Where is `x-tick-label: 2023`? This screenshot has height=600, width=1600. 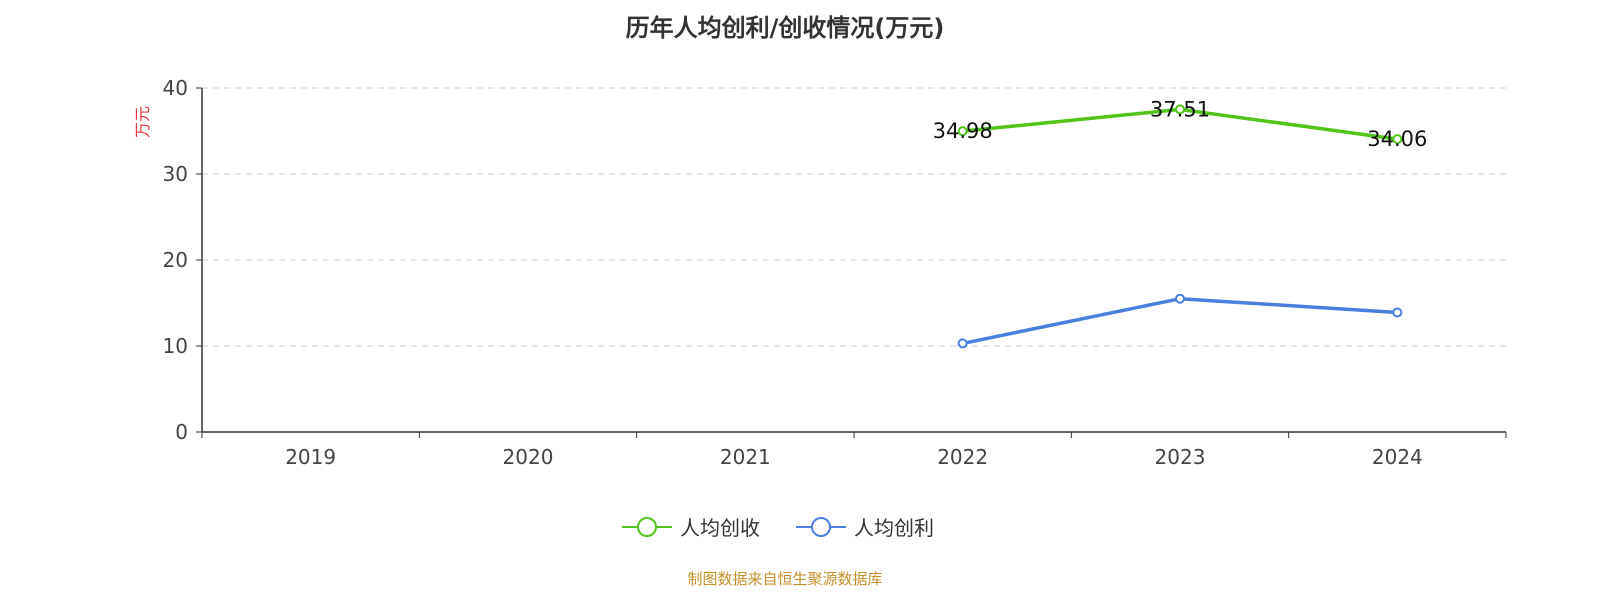
x-tick-label: 2023 is located at coordinates (1180, 457).